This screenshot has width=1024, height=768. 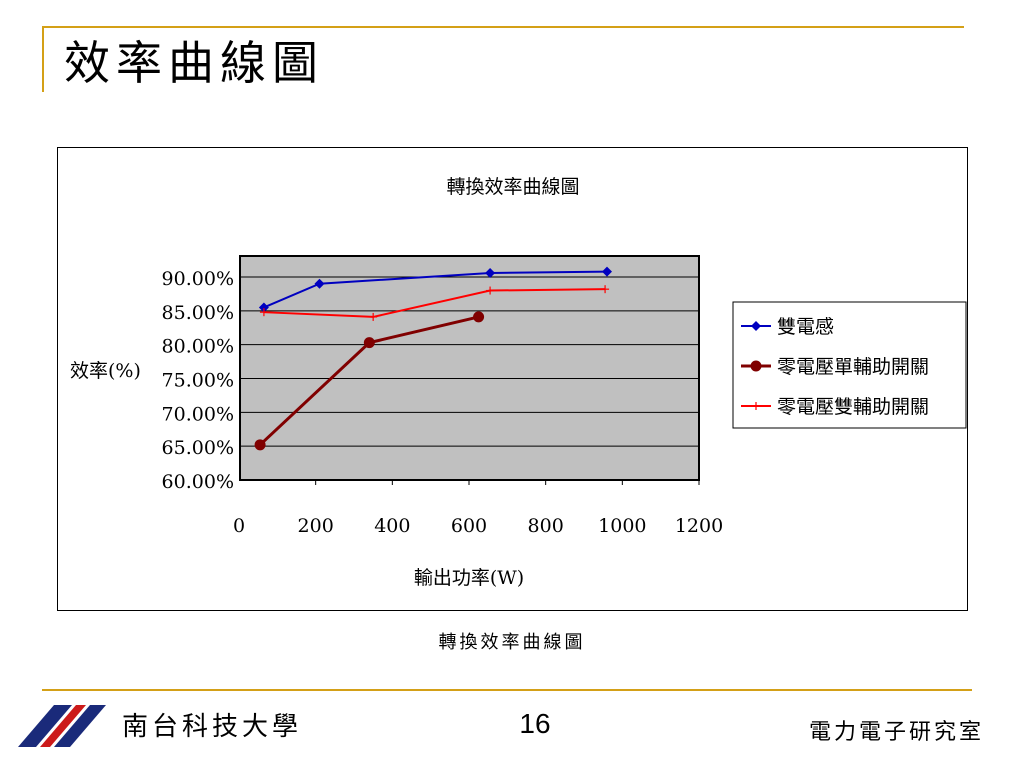 What do you see at coordinates (512, 642) in the screenshot?
I see `figure-caption: 轉換效率曲線圖` at bounding box center [512, 642].